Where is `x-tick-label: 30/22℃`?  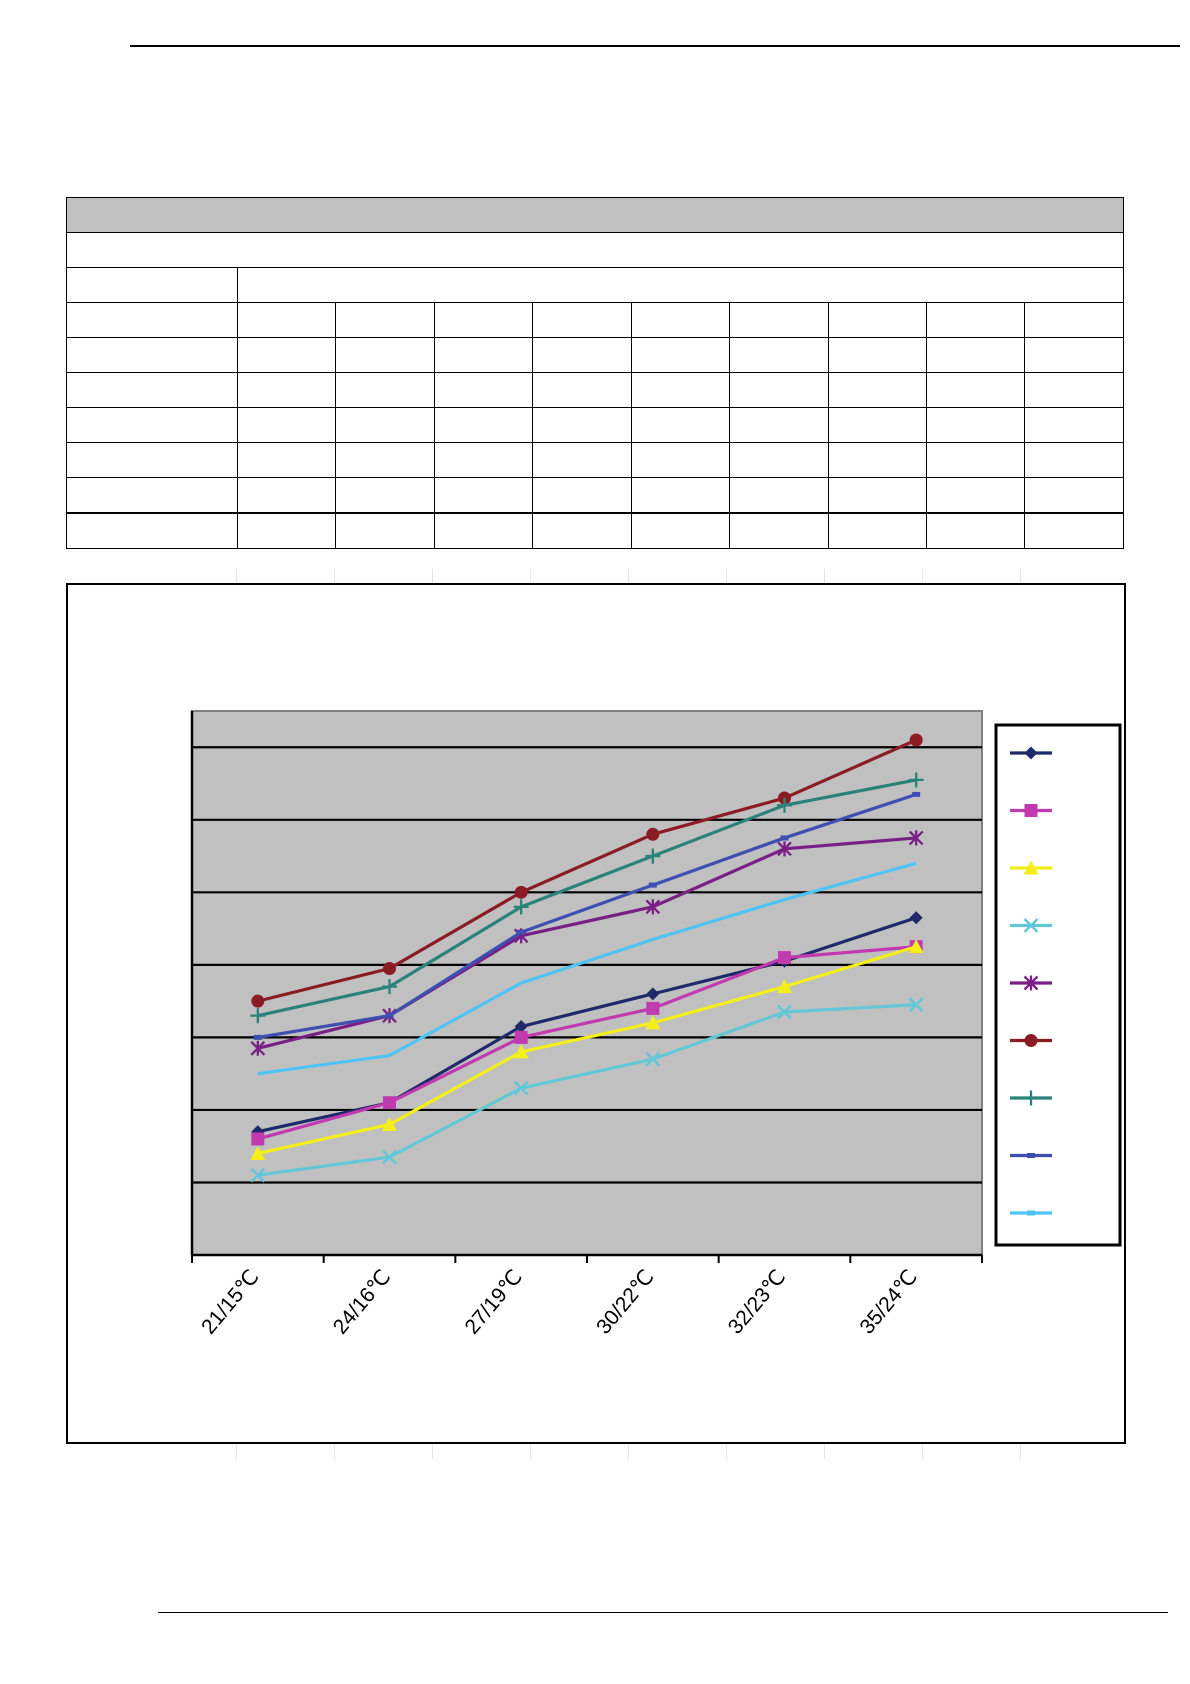
x-tick-label: 30/22℃ is located at coordinates (625, 1301).